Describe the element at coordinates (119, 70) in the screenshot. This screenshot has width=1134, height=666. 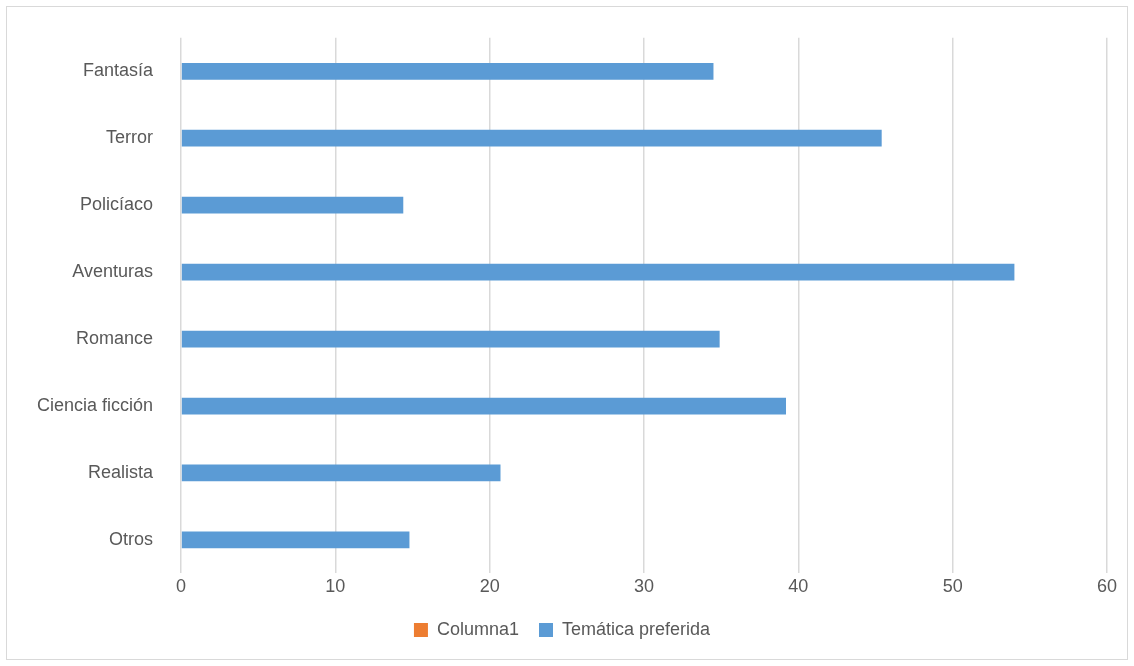
I see `y-tick-label: Fantasía` at that location.